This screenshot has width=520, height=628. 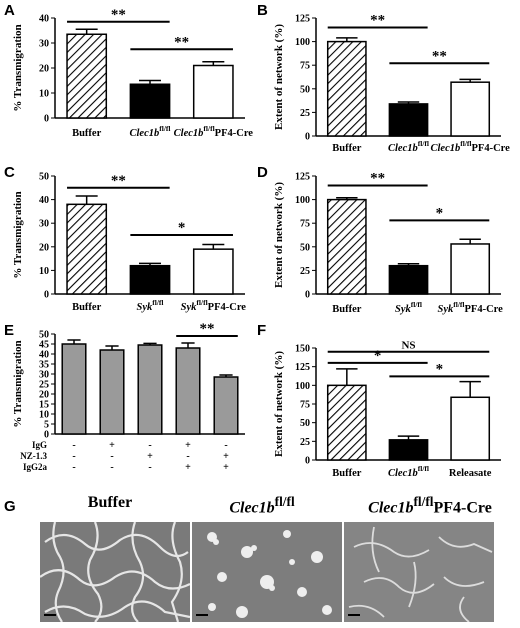 I want to click on y-tick-label: 40, so click(x=44, y=200).